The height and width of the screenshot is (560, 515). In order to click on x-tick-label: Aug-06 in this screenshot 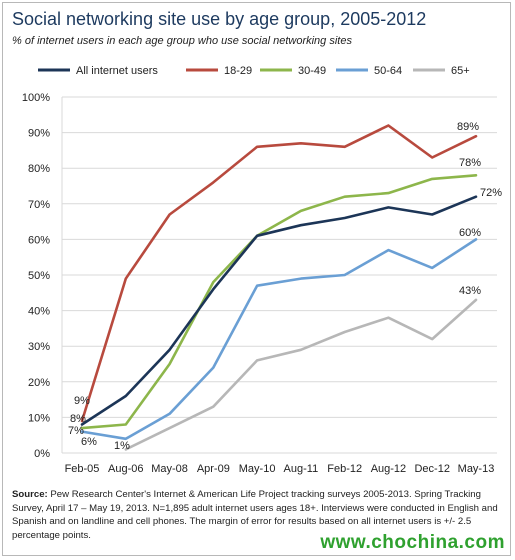, I will do `click(125, 469)`.